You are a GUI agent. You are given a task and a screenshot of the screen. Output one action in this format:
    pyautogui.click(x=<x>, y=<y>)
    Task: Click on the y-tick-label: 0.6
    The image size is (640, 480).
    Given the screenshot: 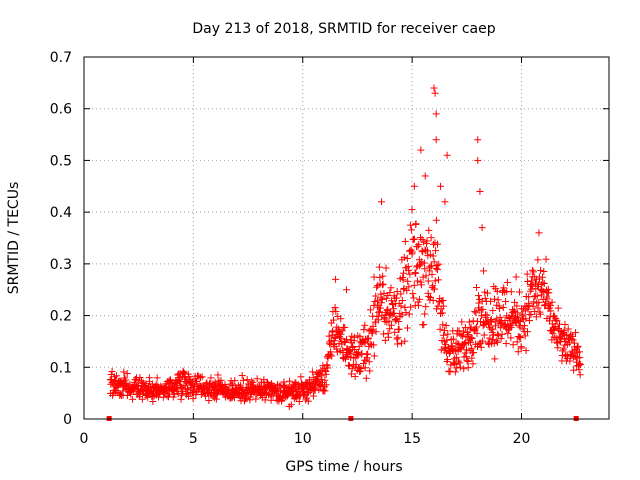 What is the action you would take?
    pyautogui.click(x=61, y=110)
    